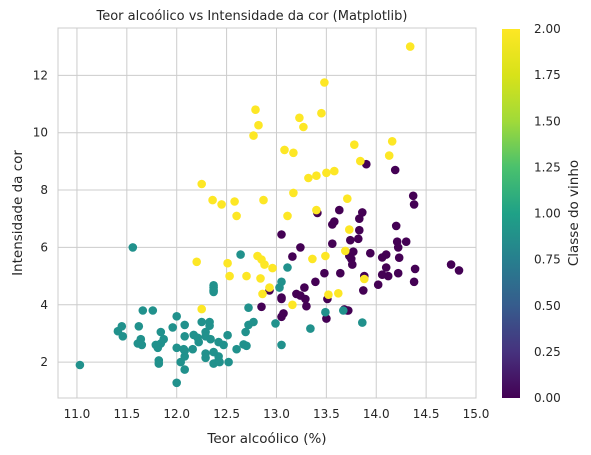 The height and width of the screenshot is (455, 591). I want to click on x-tick-label: 13.5, so click(326, 414).